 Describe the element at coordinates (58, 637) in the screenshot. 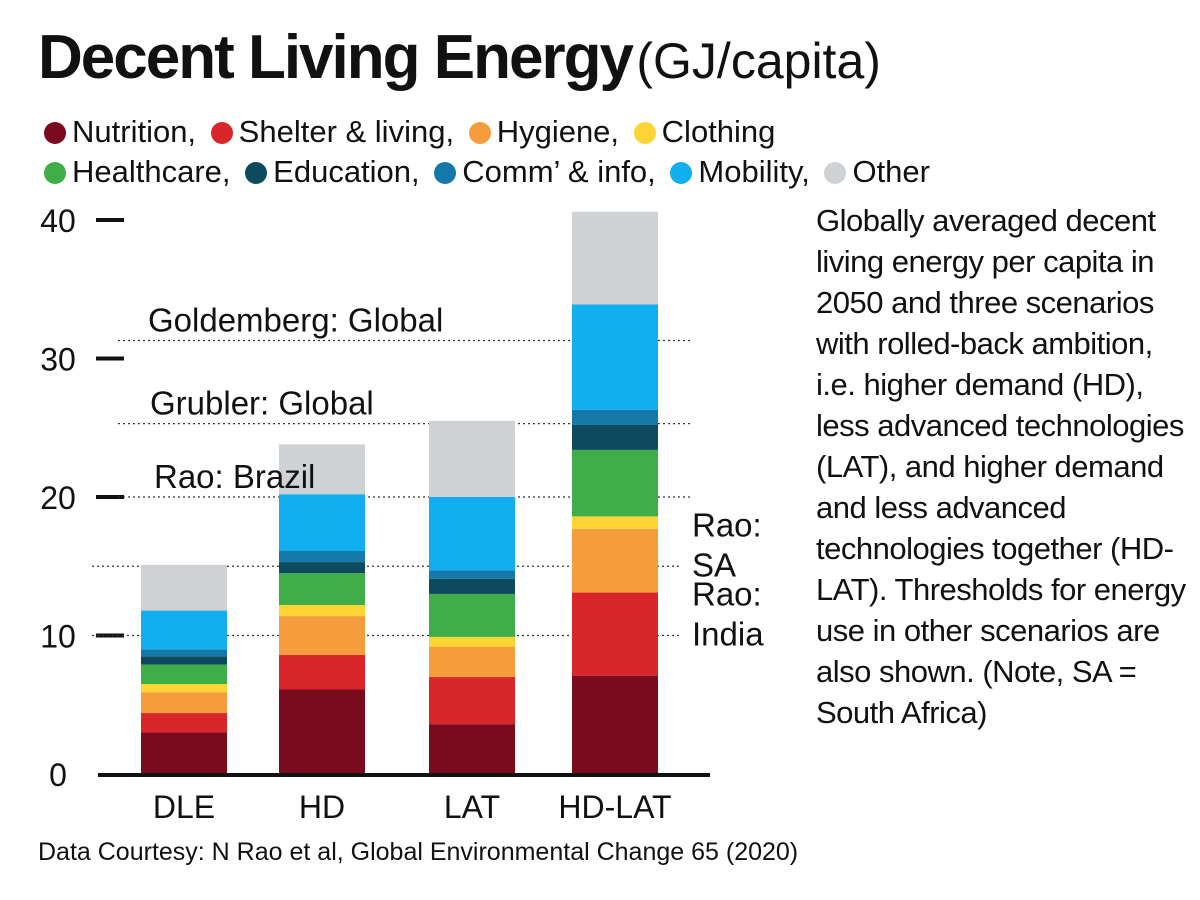

I see `y-tick-label: 10` at that location.